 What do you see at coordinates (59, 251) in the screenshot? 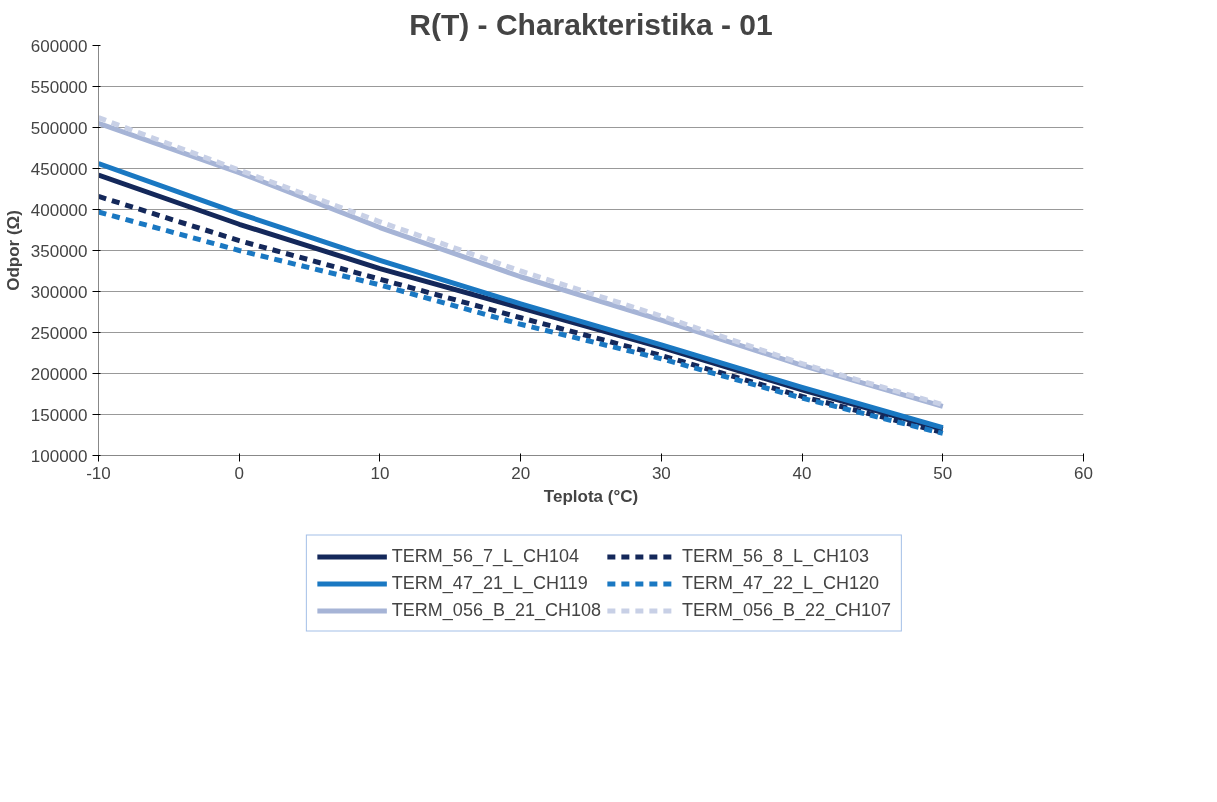
I see `y-tick-label: 350000` at bounding box center [59, 251].